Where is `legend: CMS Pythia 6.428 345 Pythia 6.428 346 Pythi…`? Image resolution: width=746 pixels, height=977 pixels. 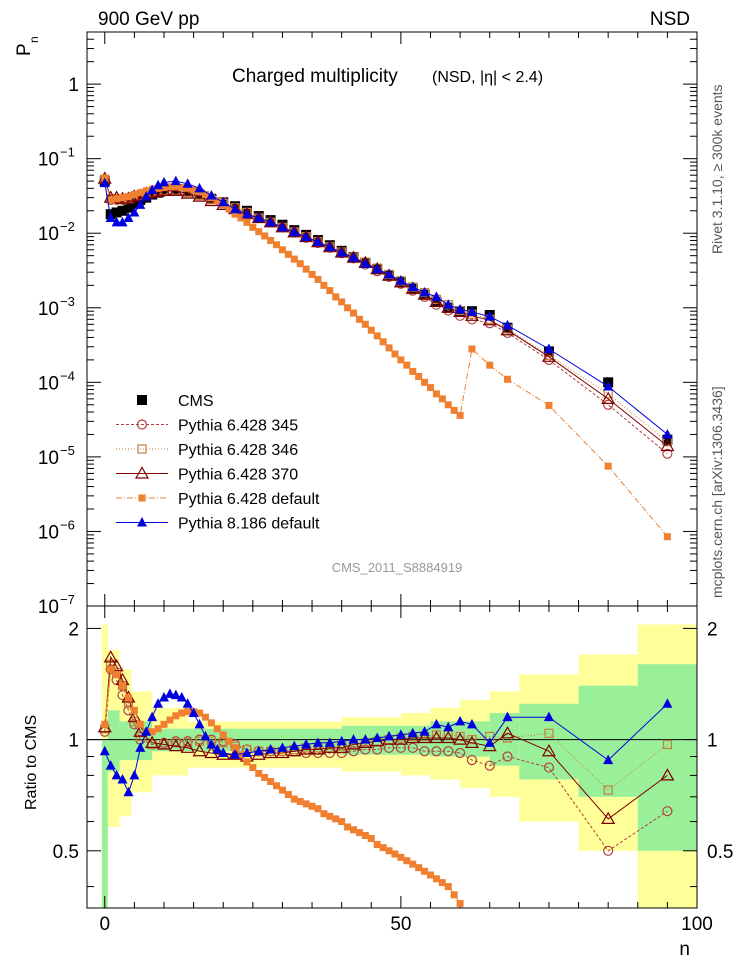 legend: CMS Pythia 6.428 345 Pythia 6.428 346 Pythi… is located at coordinates (218, 463).